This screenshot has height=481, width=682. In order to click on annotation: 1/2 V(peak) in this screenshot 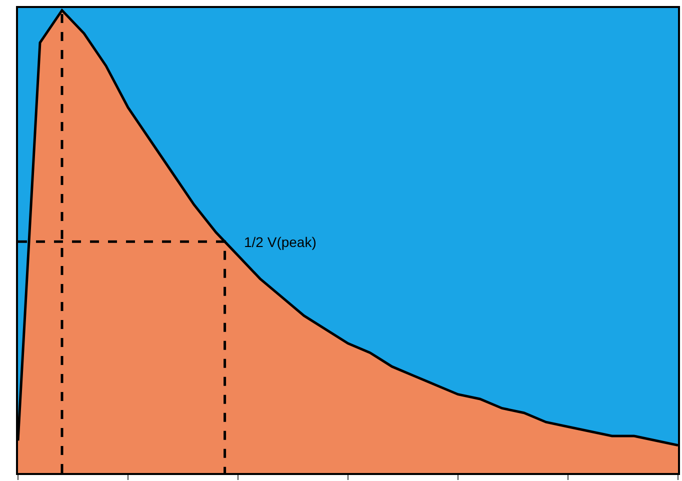, I will do `click(280, 242)`.